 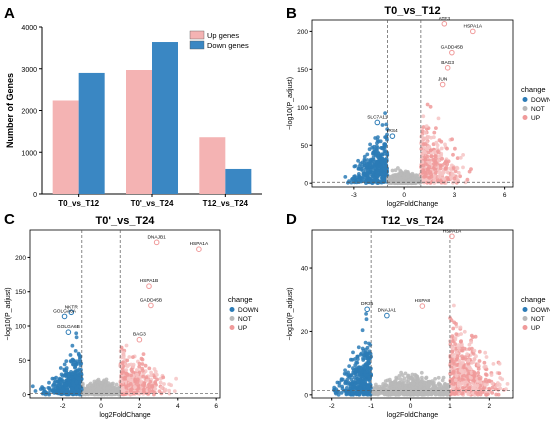 What do you see at coordinates (29, 153) in the screenshot?
I see `y-tick-label: 1000` at bounding box center [29, 153].